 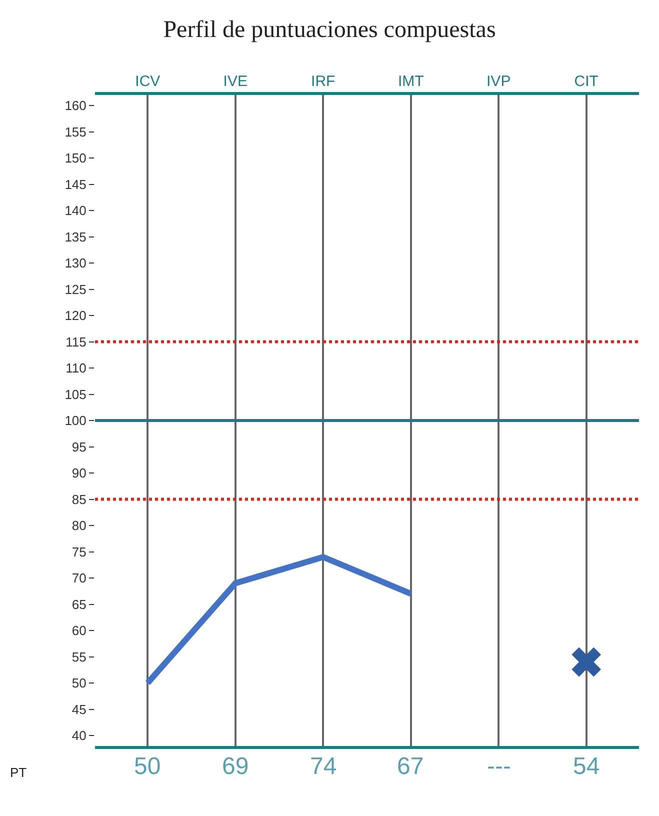 What do you see at coordinates (79, 736) in the screenshot?
I see `y-tick-label: 40` at bounding box center [79, 736].